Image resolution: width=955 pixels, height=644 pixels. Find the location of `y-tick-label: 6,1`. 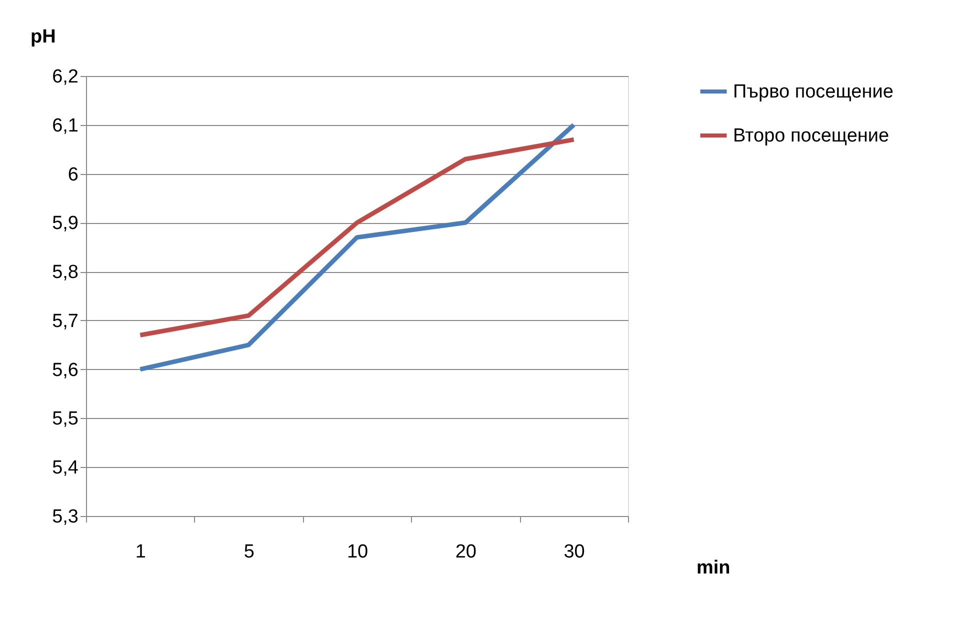

y-tick-label: 6,1 is located at coordinates (65, 125).